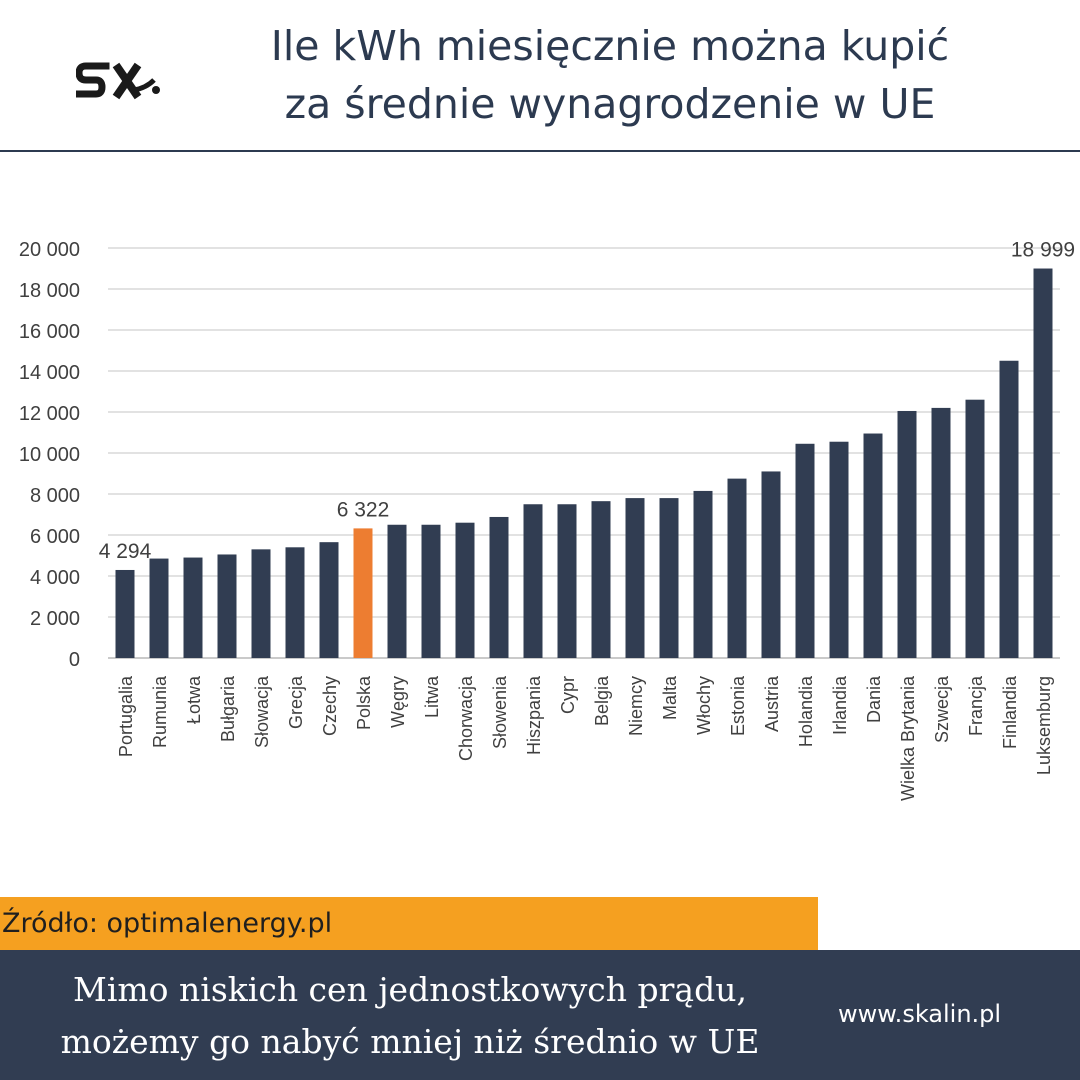 The width and height of the screenshot is (1080, 1080). What do you see at coordinates (568, 695) in the screenshot?
I see `x-tick-label: Cypr` at bounding box center [568, 695].